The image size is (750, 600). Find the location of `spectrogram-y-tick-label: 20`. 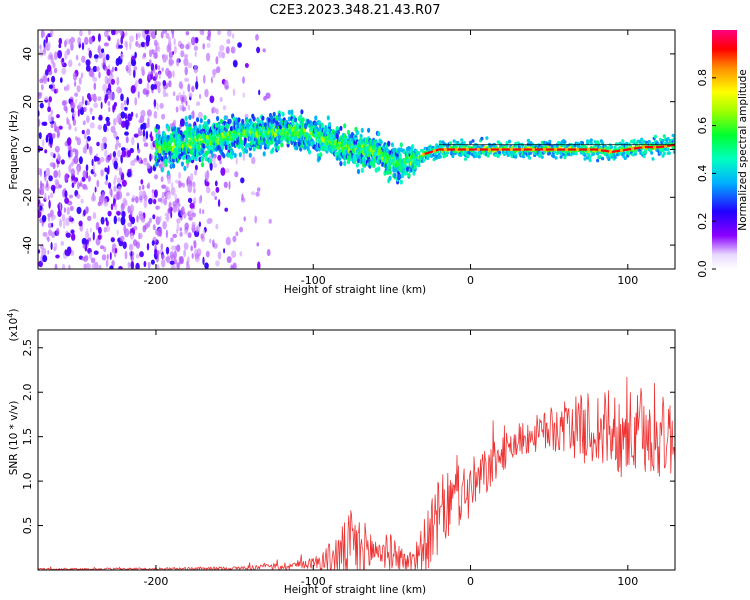

spectrogram-y-tick-label: 20 is located at coordinates (27, 102).